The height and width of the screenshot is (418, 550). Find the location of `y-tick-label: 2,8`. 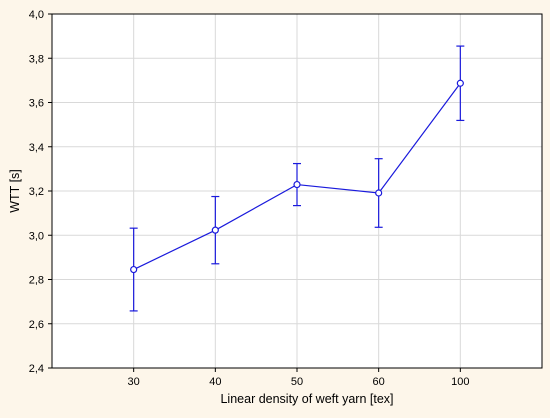

y-tick-label: 2,8 is located at coordinates (36, 281).